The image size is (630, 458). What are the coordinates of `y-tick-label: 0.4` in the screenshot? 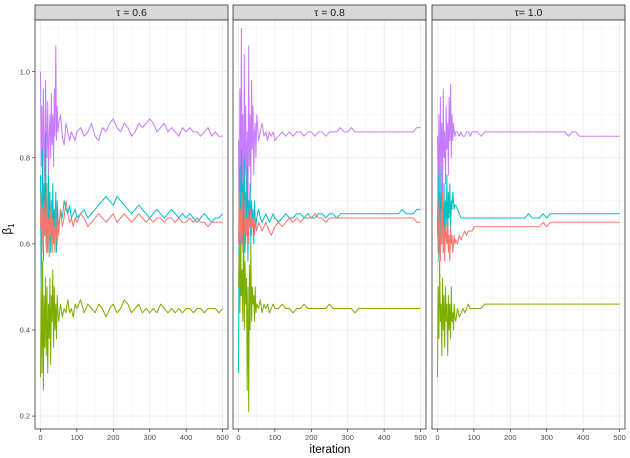 It's located at (25, 330).